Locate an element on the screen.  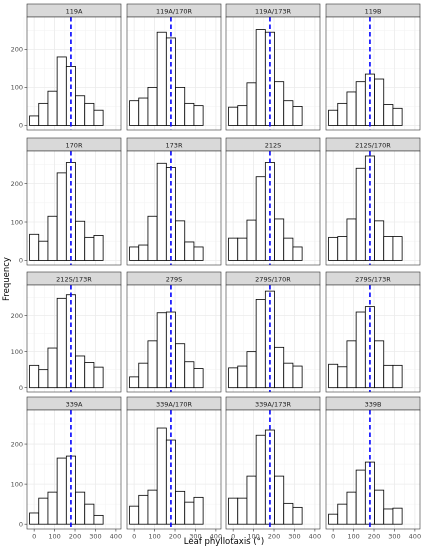
x-axis-title: Leaf phyllotaxis (°) is located at coordinates (224, 542).